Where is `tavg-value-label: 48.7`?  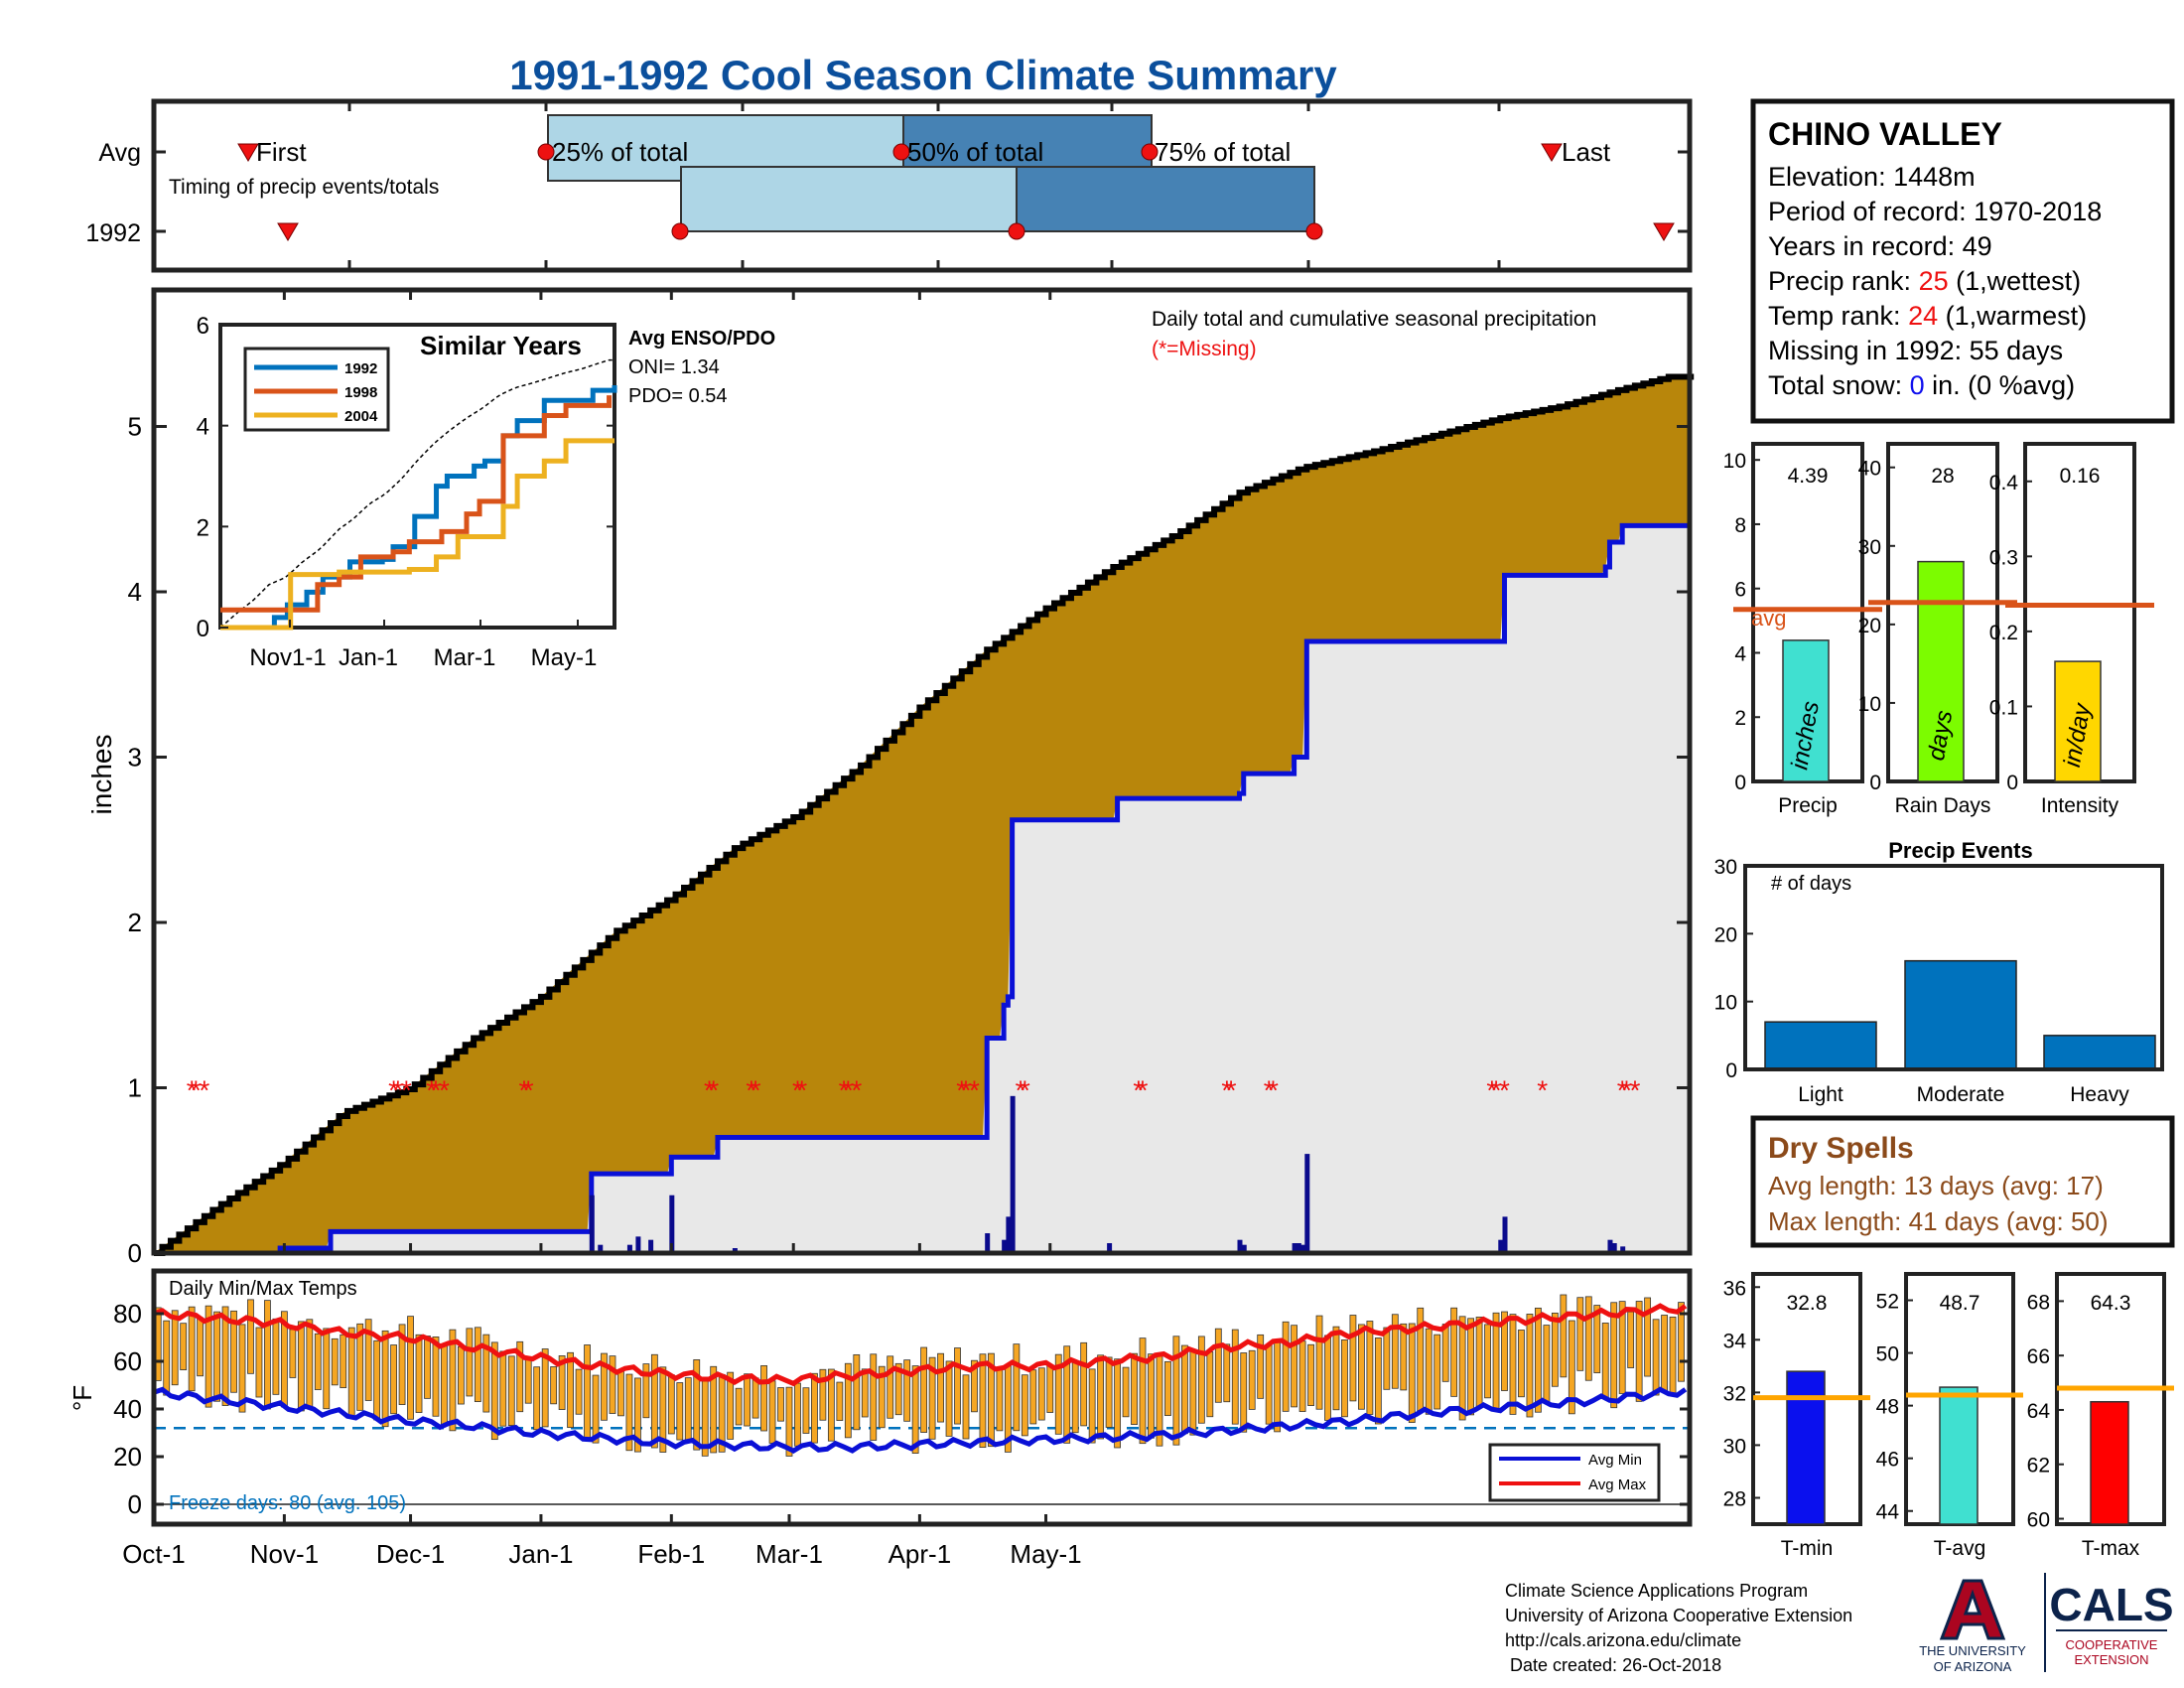 tavg-value-label: 48.7 is located at coordinates (1960, 1303).